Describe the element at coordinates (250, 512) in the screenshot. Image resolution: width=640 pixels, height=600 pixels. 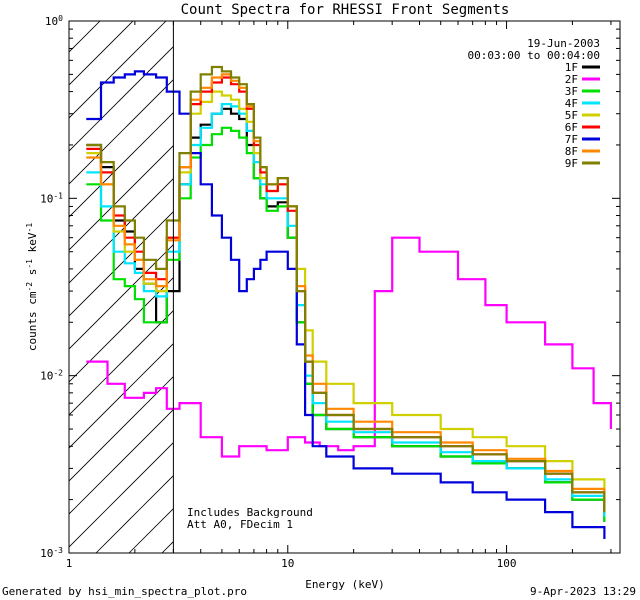
I see `annotation-background: Includes Background` at that location.